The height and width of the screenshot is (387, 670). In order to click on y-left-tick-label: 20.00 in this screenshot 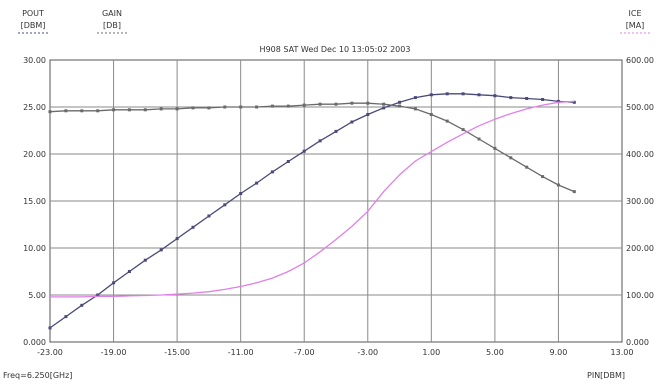, I will do `click(34, 154)`.